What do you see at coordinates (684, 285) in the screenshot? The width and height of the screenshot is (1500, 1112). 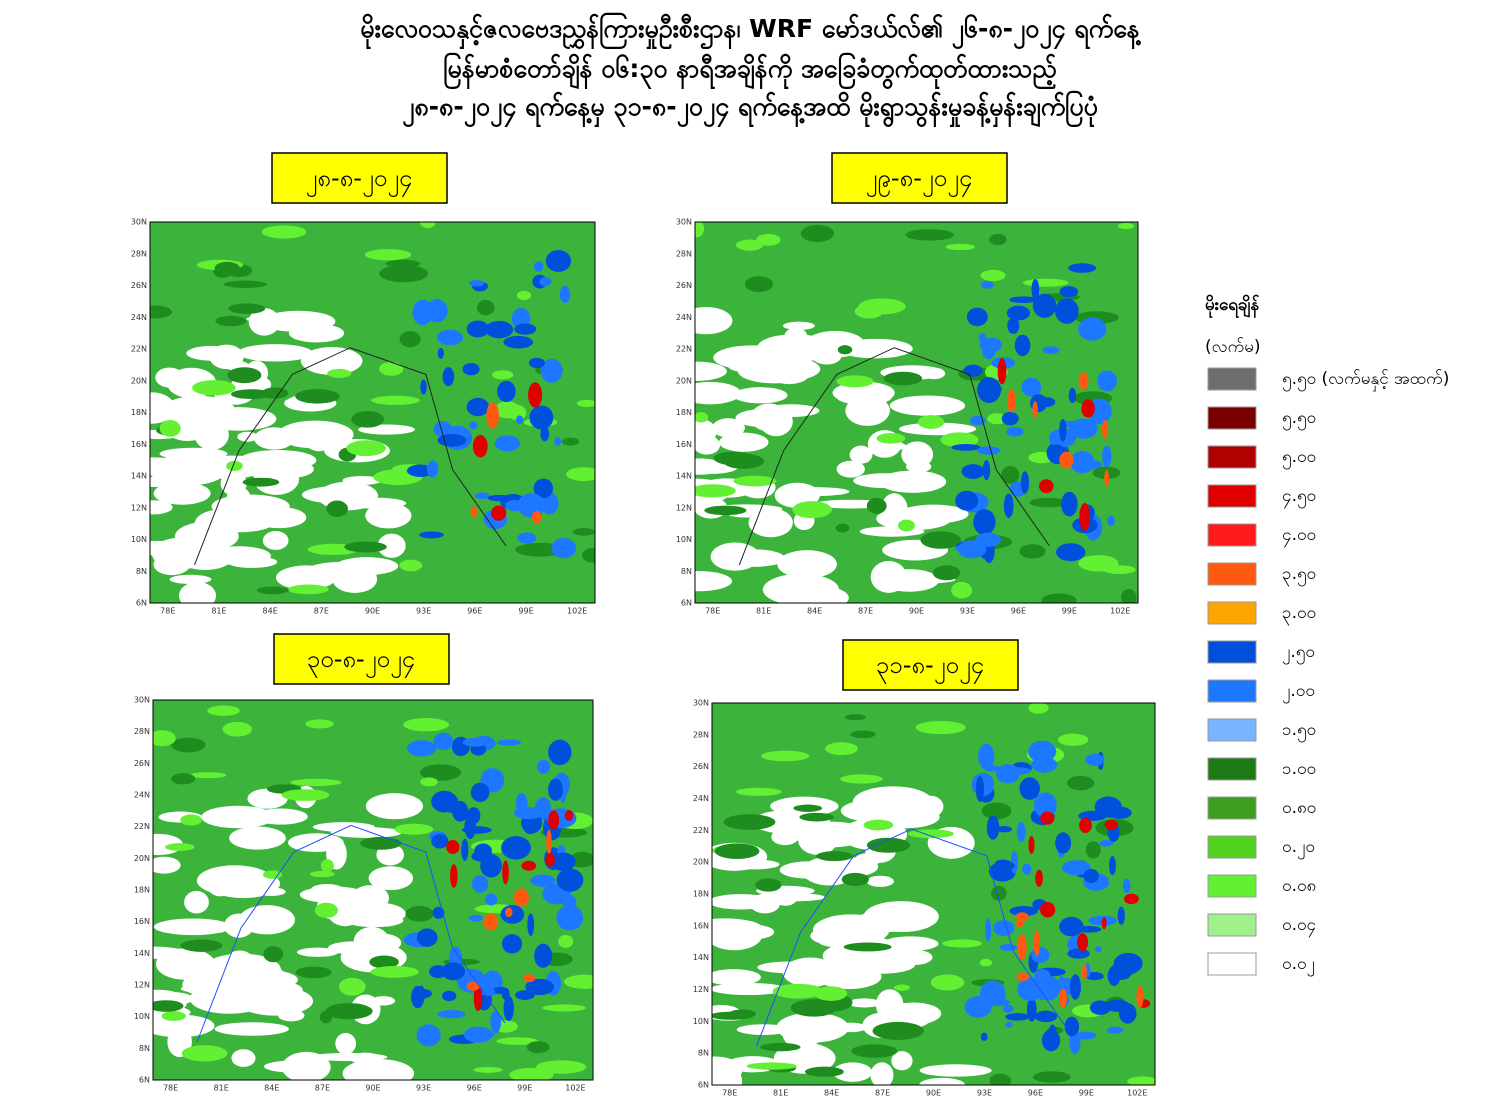 I see `lat-label: 26N` at bounding box center [684, 285].